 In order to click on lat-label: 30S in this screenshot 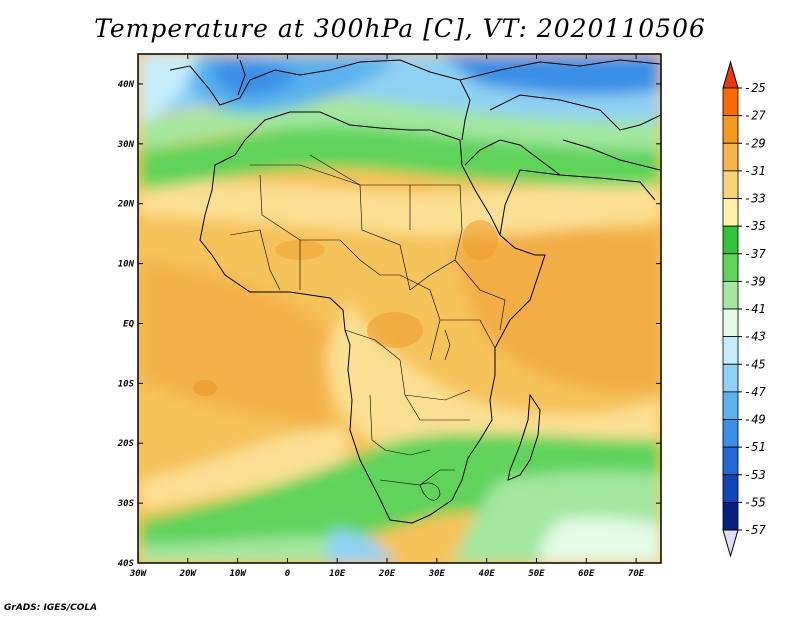, I will do `click(126, 504)`.